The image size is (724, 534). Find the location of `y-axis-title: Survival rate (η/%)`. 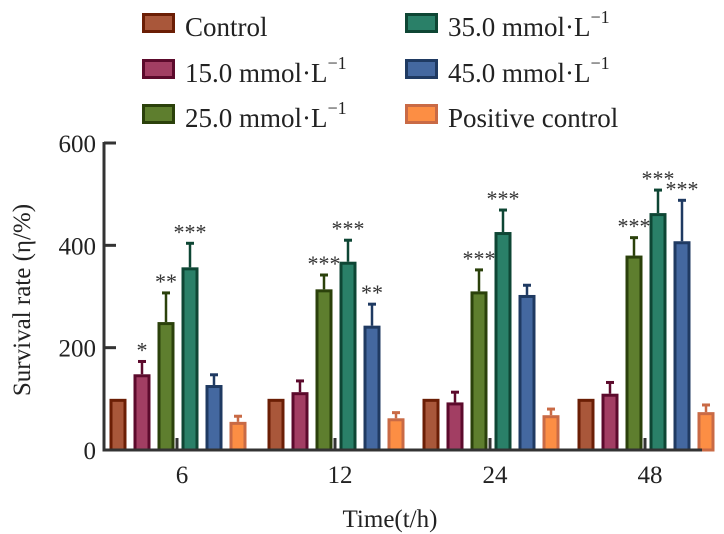

y-axis-title: Survival rate (η/%) is located at coordinates (22, 300).